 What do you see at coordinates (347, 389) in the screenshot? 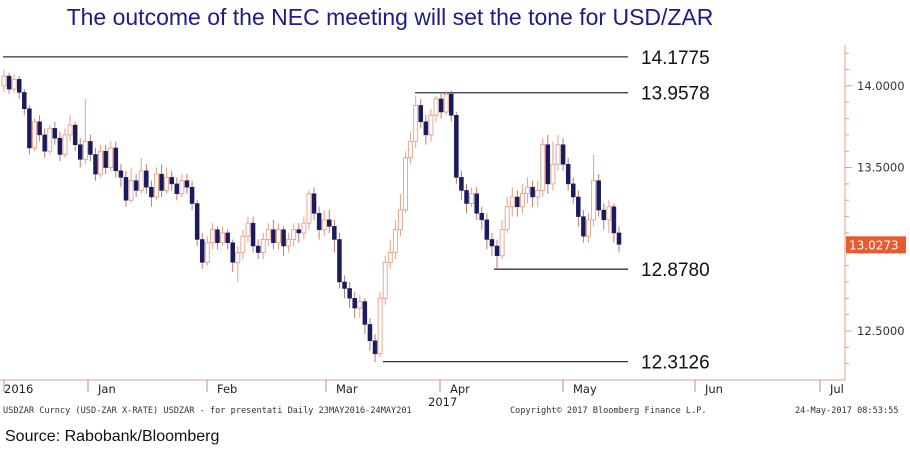
I see `x-tick-label: Mar` at bounding box center [347, 389].